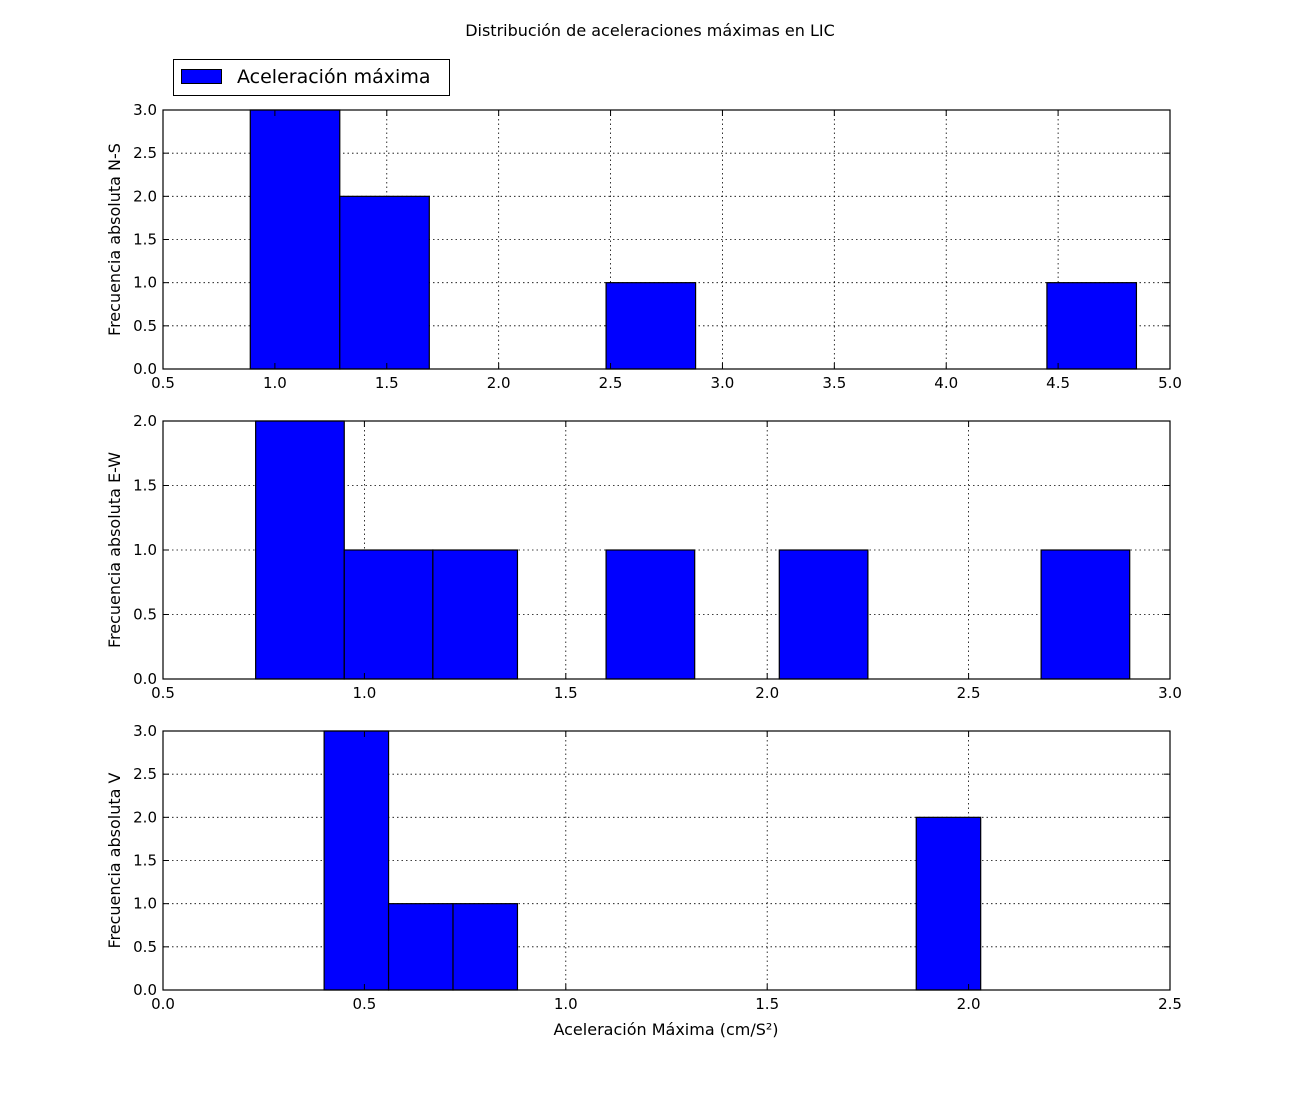  Describe the element at coordinates (946, 383) in the screenshot. I see `x-tick-label: 4.0` at that location.